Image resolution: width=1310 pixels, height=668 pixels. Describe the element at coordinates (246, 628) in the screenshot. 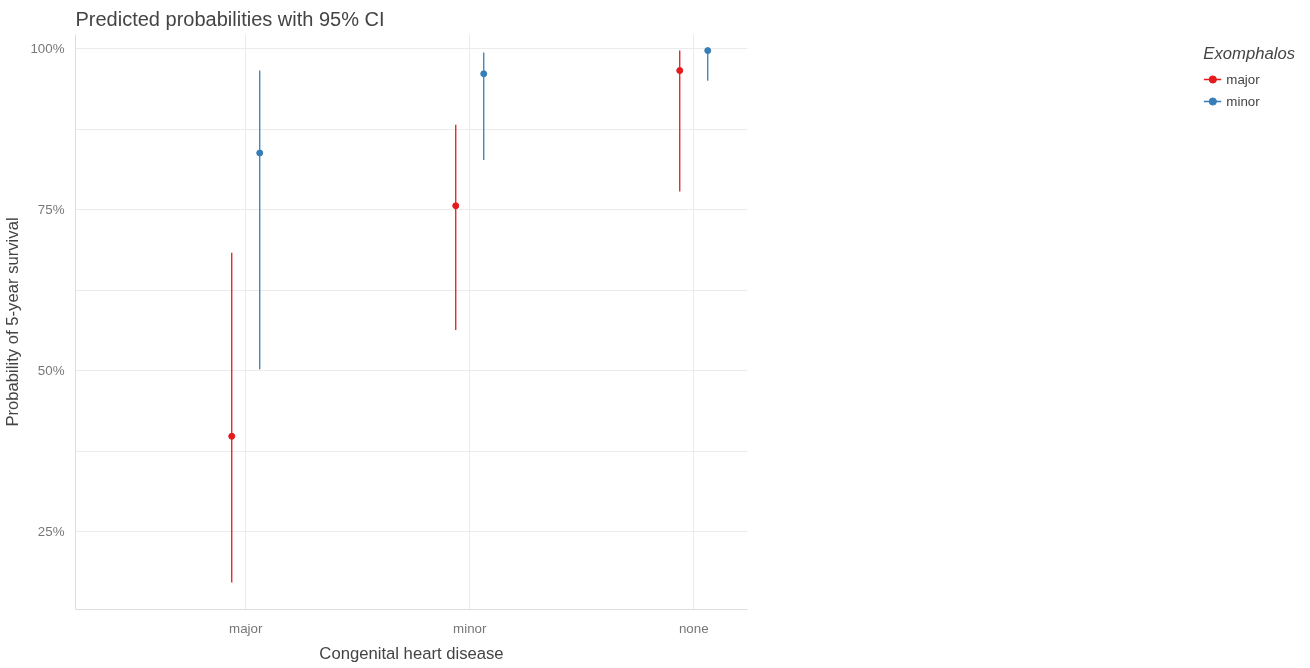

I see `x-tick-label: major` at that location.